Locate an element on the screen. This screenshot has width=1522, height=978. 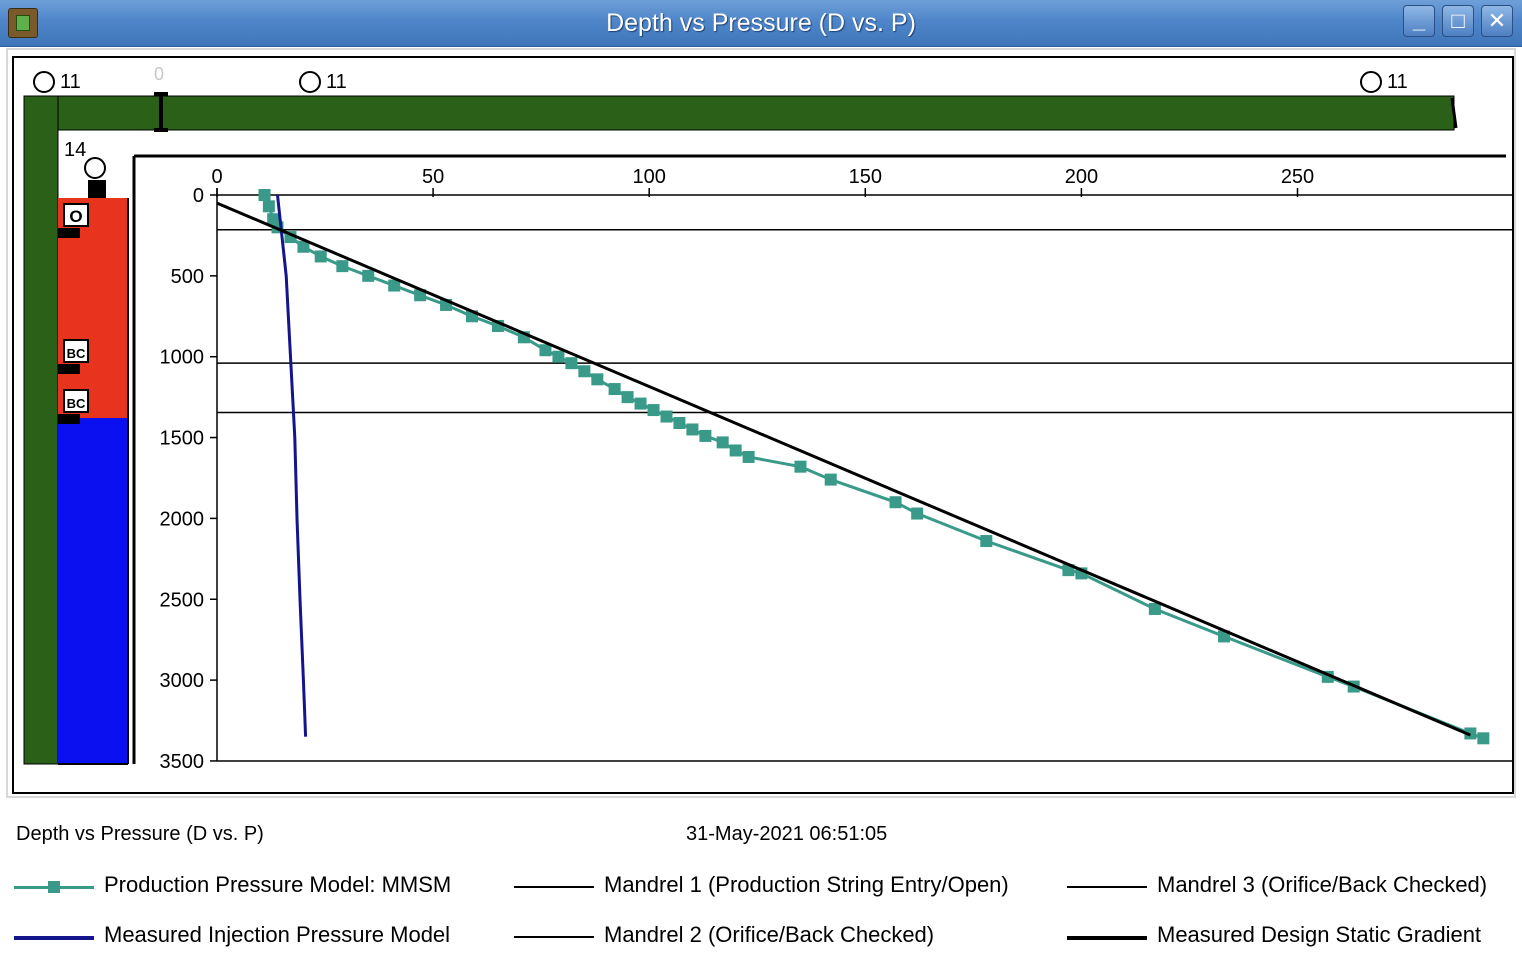
y-tick-label: 3500 is located at coordinates (182, 762).